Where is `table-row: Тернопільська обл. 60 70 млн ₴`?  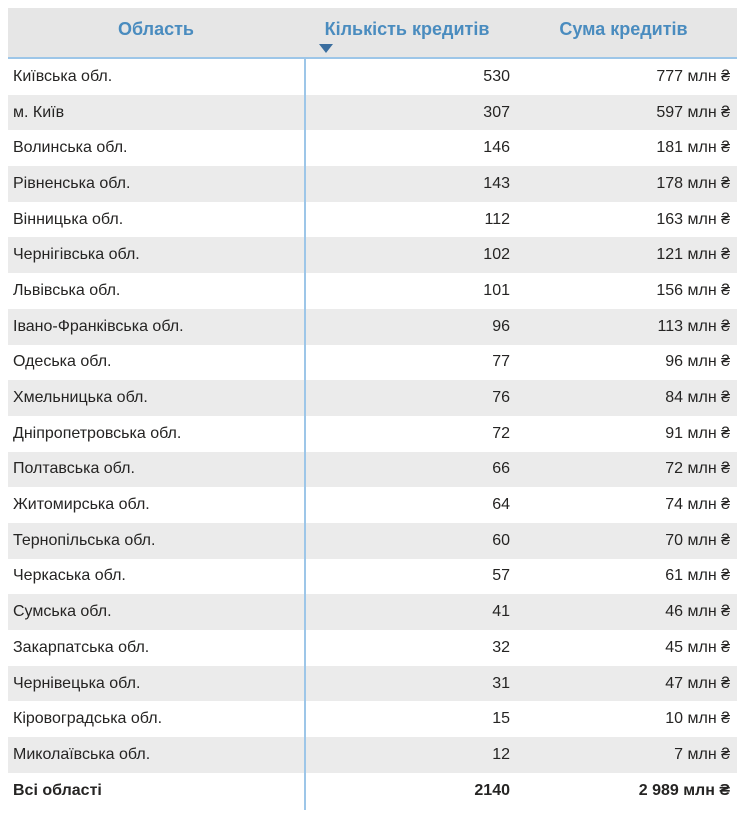
table-row: Тернопільська обл. 60 70 млн ₴ is located at coordinates (372, 540).